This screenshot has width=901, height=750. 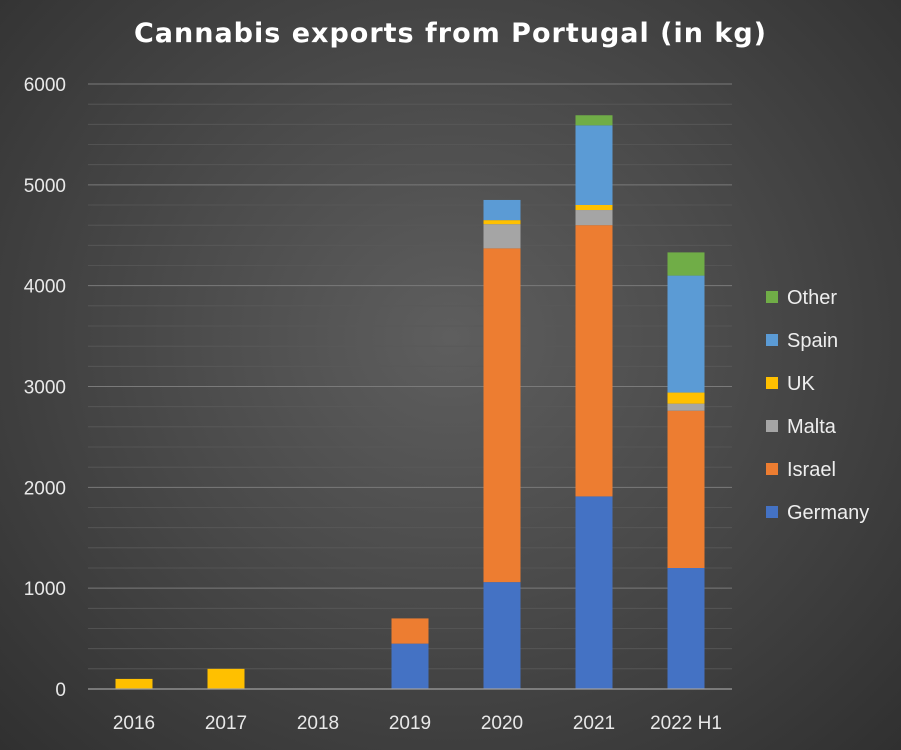 What do you see at coordinates (772, 383) in the screenshot?
I see `legend-swatch-uk` at bounding box center [772, 383].